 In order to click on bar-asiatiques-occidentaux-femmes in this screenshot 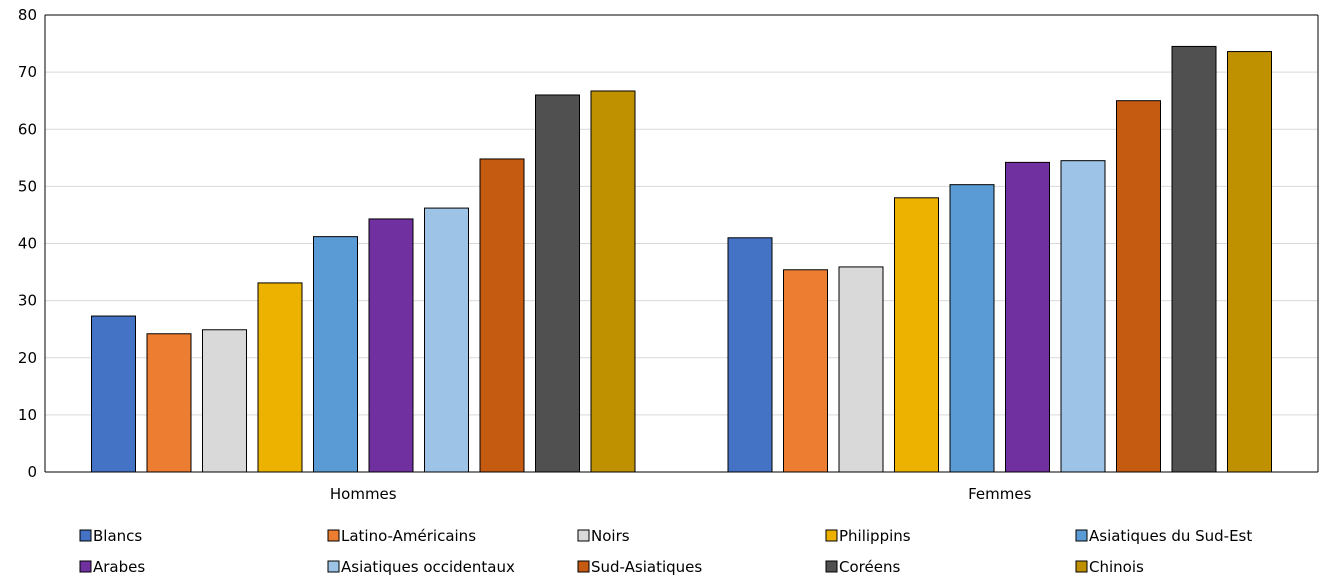, I will do `click(1083, 316)`.